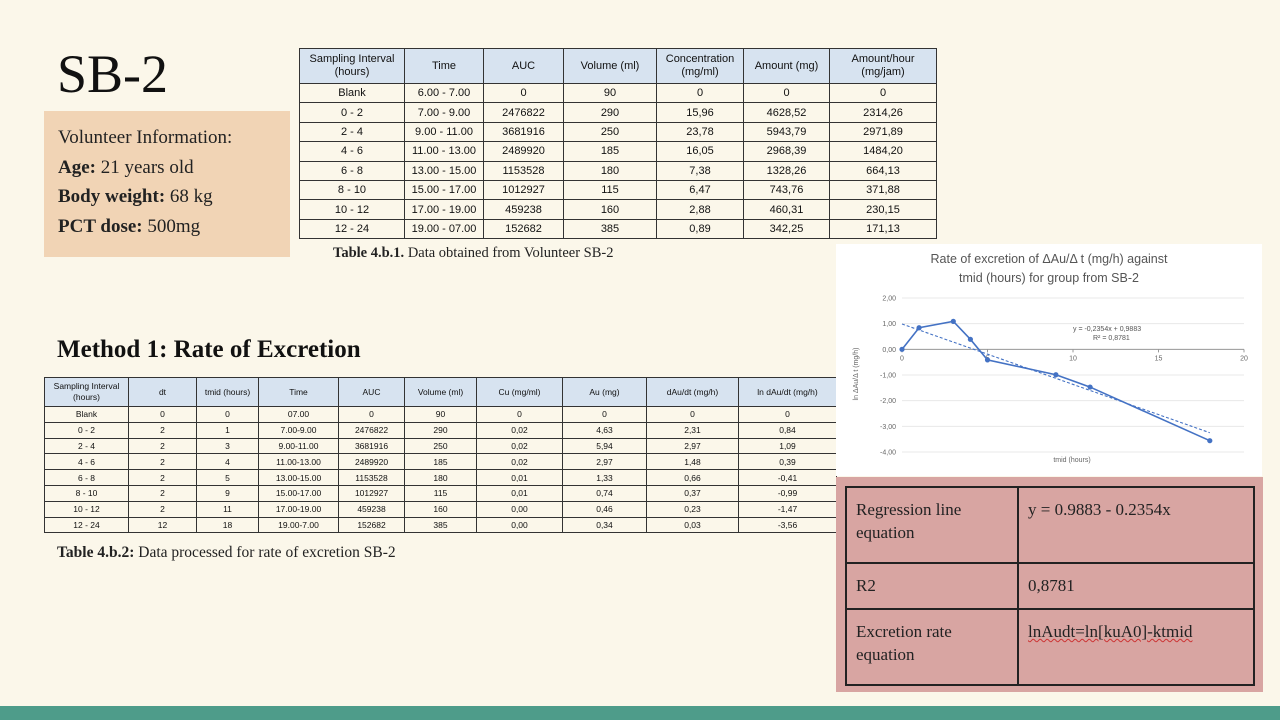 This screenshot has width=1280, height=720. Describe the element at coordinates (440, 462) in the screenshot. I see `table-2-cell: 185` at that location.